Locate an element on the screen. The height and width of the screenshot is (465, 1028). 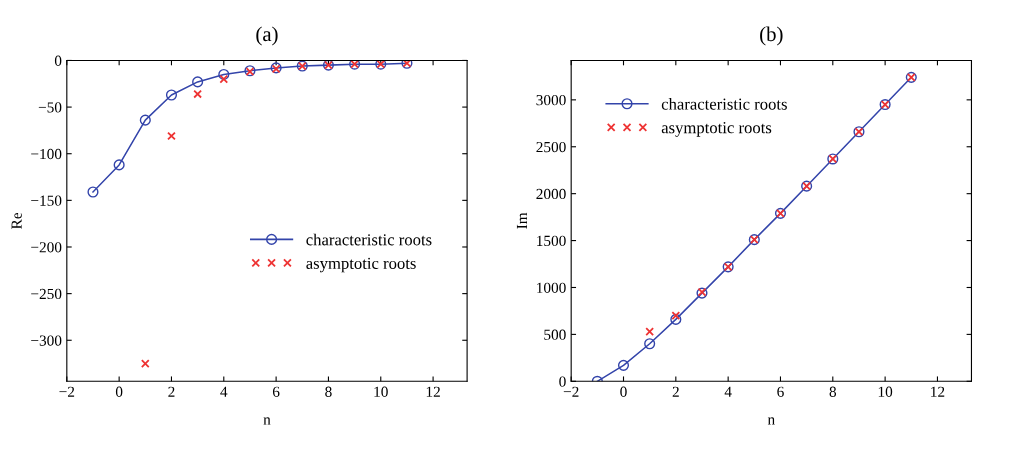
y-tick-label: −100 is located at coordinates (46, 154).